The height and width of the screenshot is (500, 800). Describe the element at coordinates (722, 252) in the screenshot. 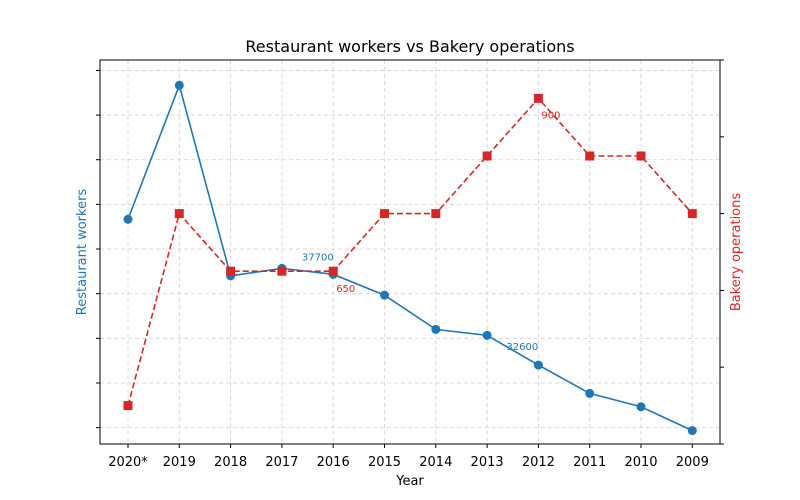

I see `right-axis` at that location.